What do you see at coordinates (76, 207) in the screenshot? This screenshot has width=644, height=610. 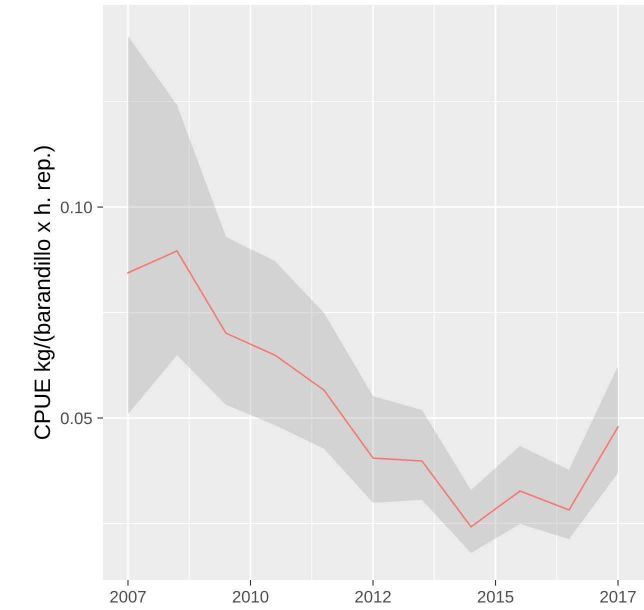 I see `y-tick-label: 0.10` at bounding box center [76, 207].